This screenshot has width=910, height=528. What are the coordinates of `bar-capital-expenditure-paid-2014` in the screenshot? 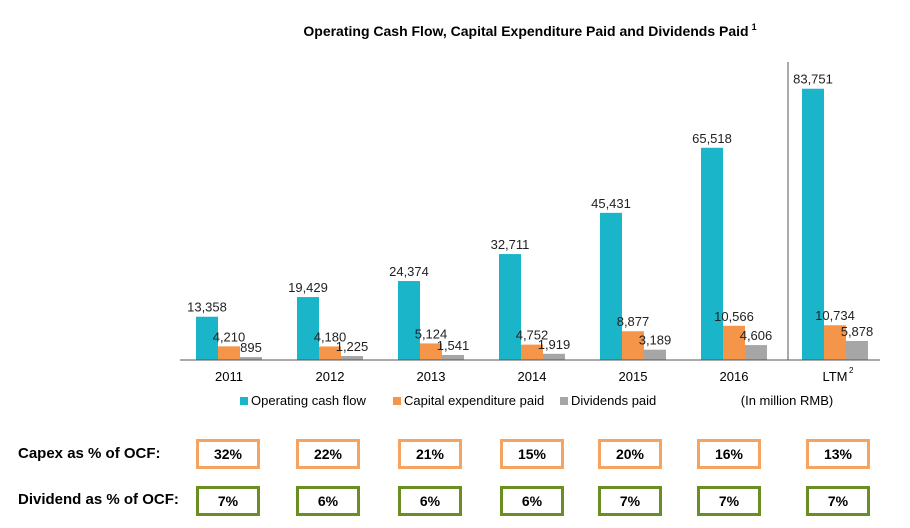 It's located at (532, 352).